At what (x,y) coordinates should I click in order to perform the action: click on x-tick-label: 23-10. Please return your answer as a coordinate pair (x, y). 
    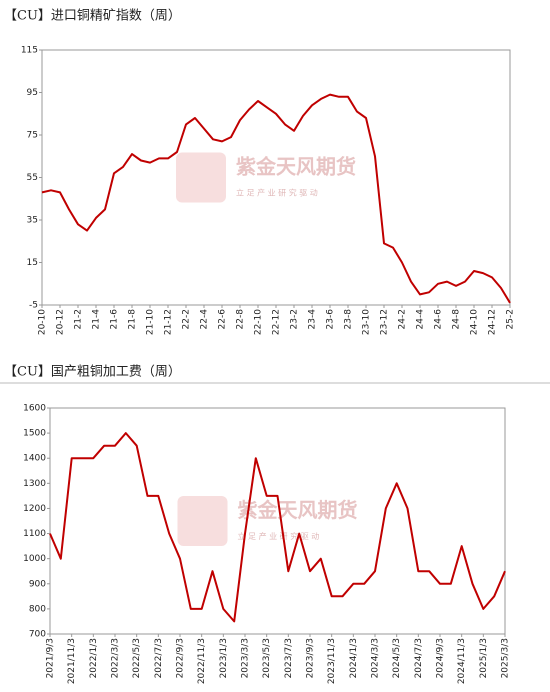
    Looking at the image, I should click on (367, 322).